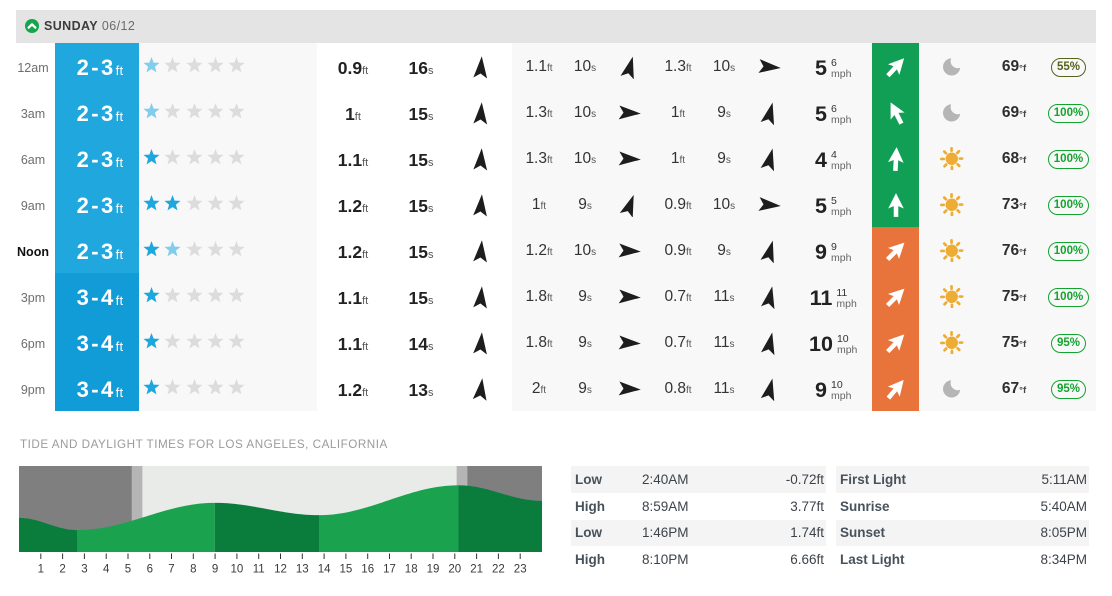 This screenshot has height=596, width=1112. I want to click on svg-text: 1, so click(41, 570).